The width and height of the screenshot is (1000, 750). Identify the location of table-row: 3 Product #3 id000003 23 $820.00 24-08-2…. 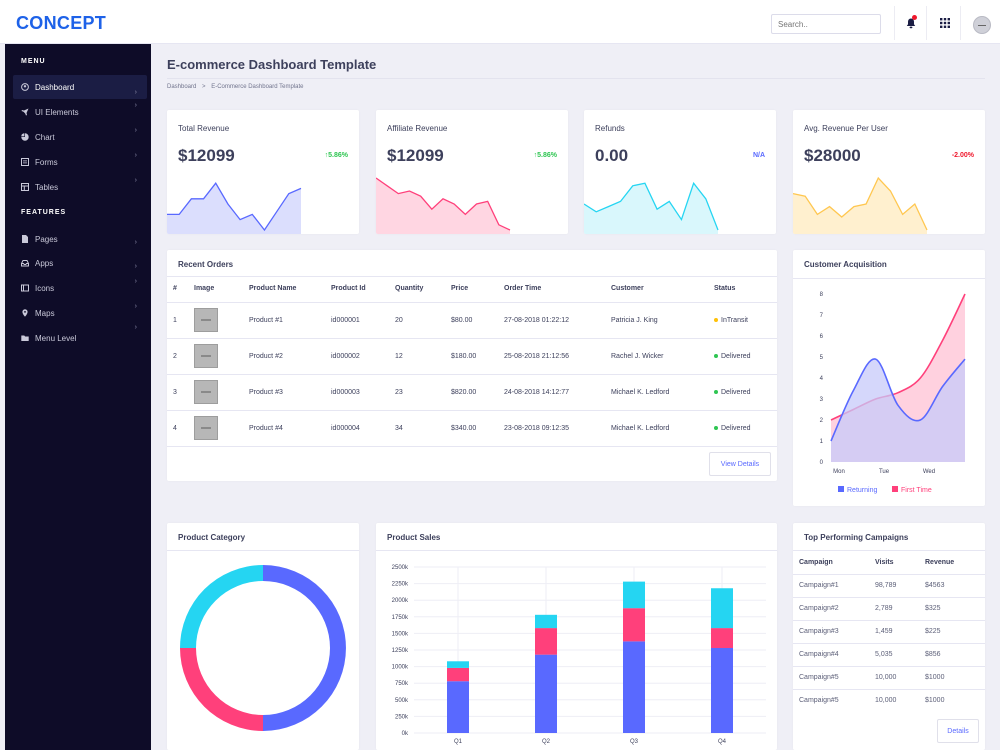
(472, 391).